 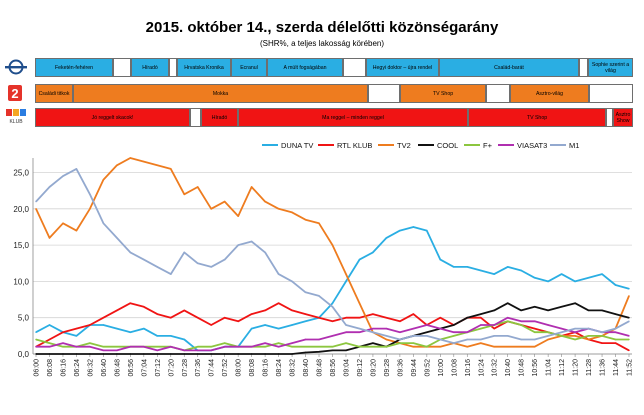 I want to click on x-tick-label: 07:20, so click(x=171, y=368).